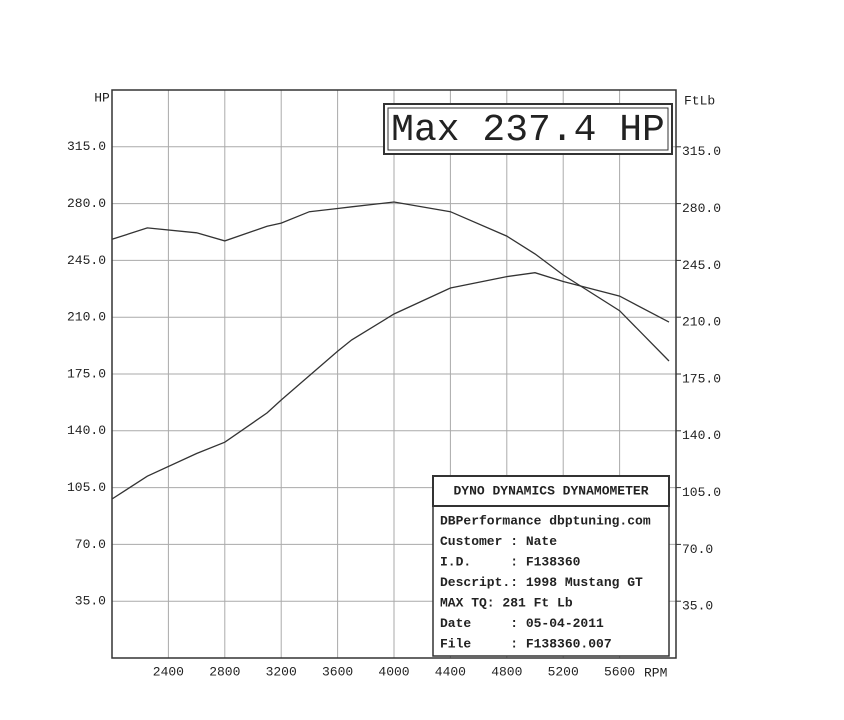 The width and height of the screenshot is (844, 720). What do you see at coordinates (510, 561) in the screenshot?
I see `info-line: I.D. : F138360` at bounding box center [510, 561].